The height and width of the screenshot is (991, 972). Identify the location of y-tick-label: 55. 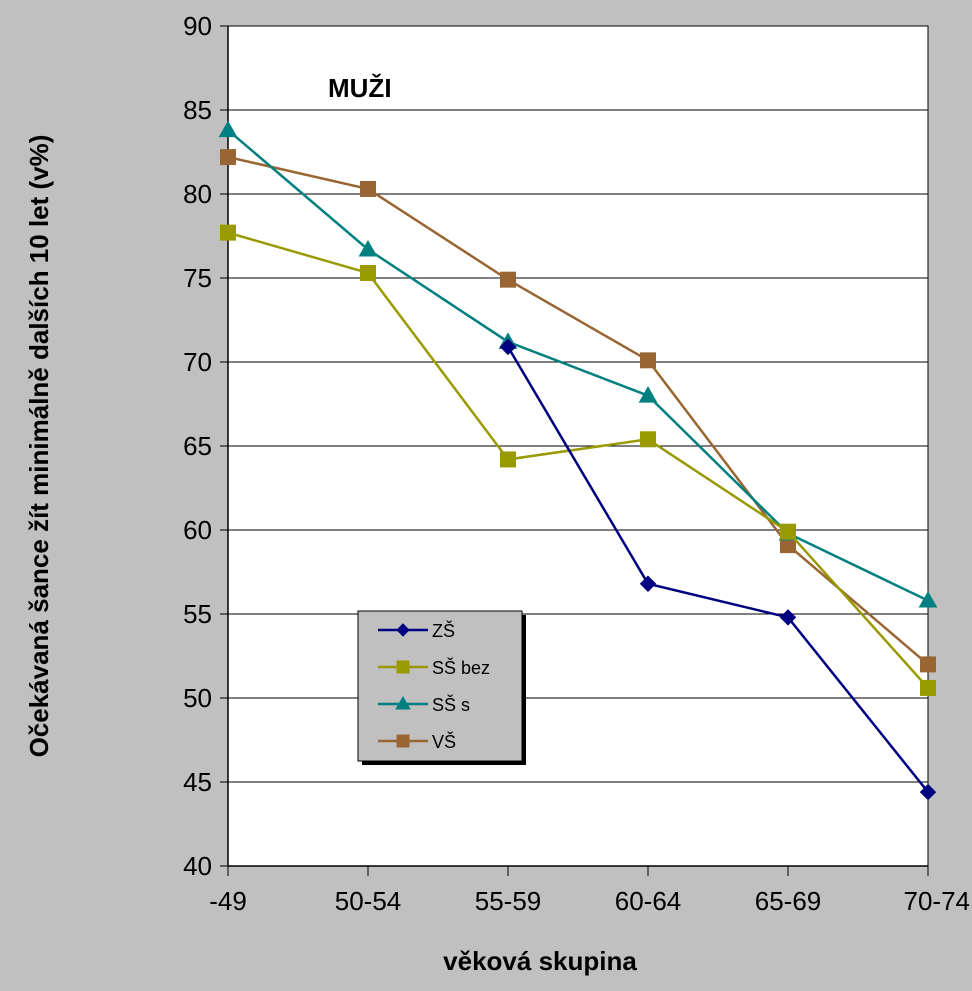
(197, 614).